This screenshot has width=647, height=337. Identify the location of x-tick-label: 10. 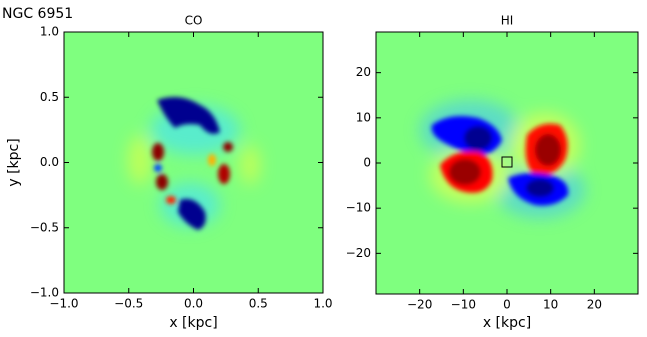
(550, 305).